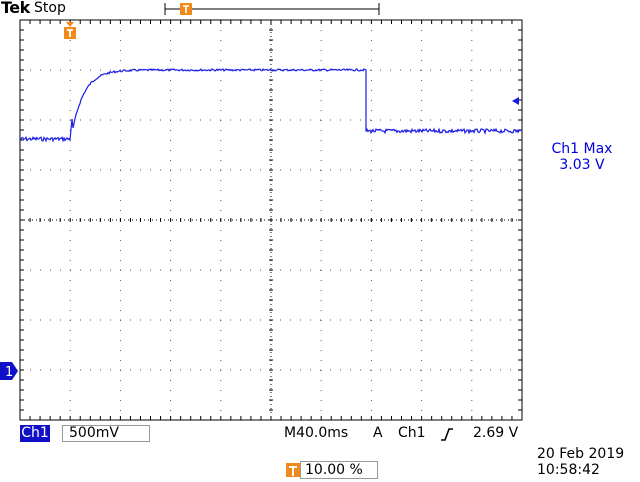 The height and width of the screenshot is (482, 640). Describe the element at coordinates (15, 8) in the screenshot. I see `brand-logo: Tek` at that location.